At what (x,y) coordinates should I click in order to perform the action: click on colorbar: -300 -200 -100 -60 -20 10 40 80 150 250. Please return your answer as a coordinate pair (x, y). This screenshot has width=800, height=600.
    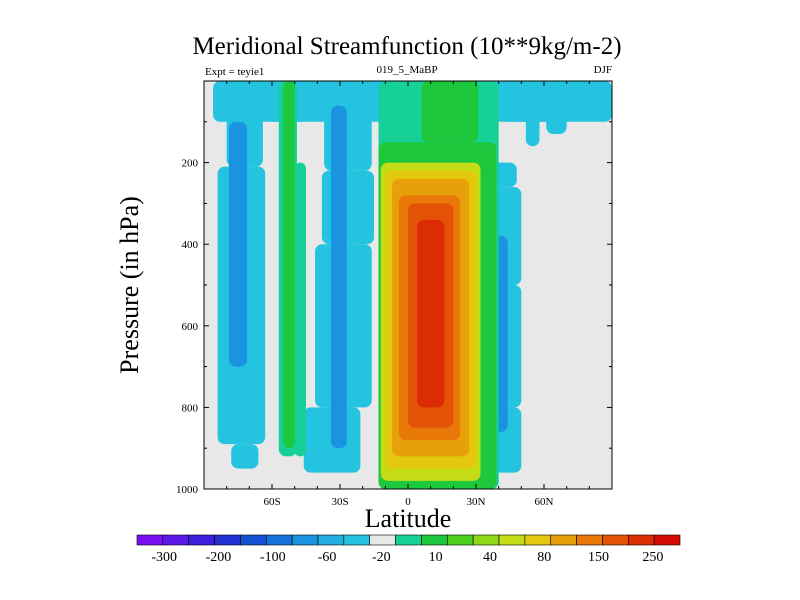
    Looking at the image, I should click on (408, 549).